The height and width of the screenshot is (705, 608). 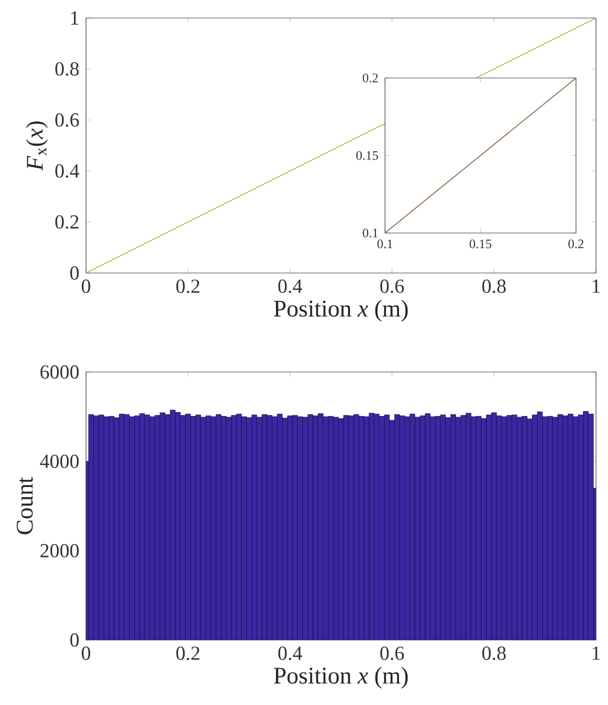 What do you see at coordinates (384, 244) in the screenshot?
I see `x-tick-label: 0.1` at bounding box center [384, 244].